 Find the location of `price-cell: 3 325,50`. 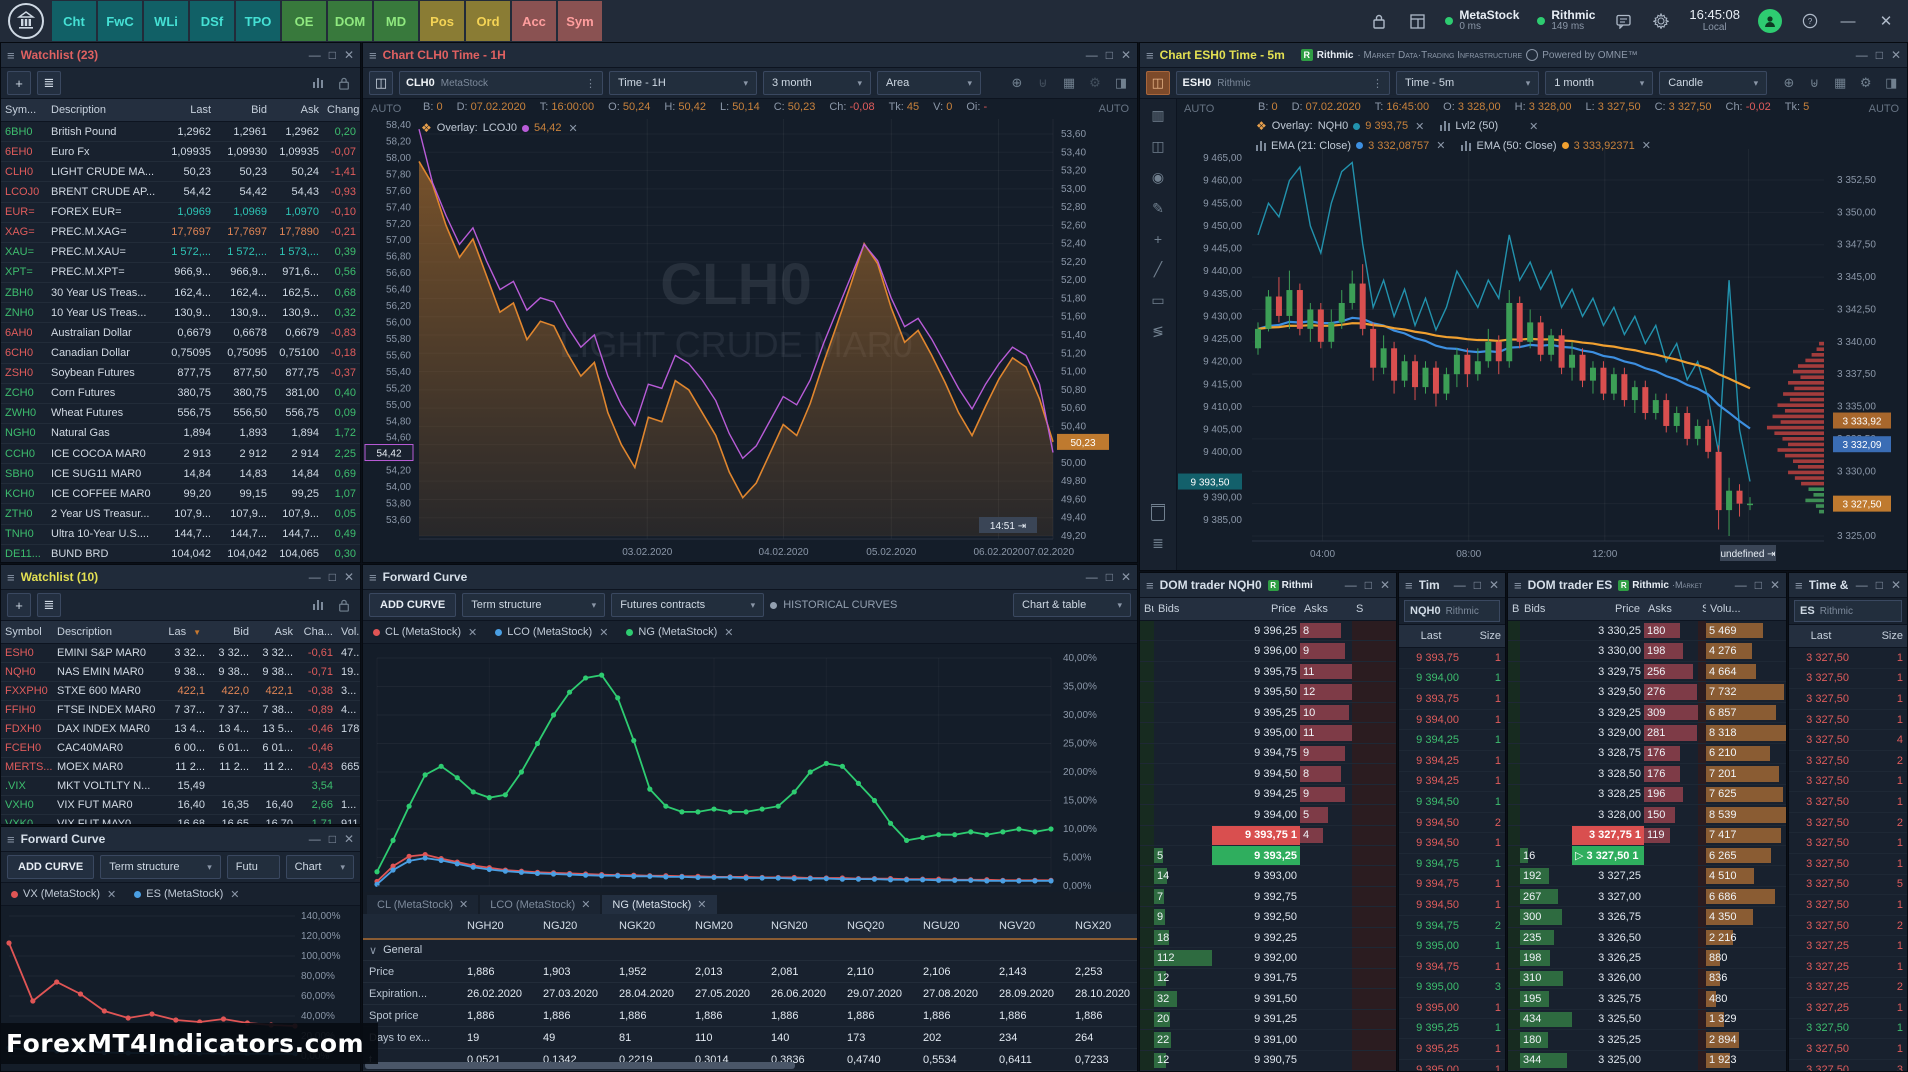

price-cell: 3 325,50 is located at coordinates (1619, 1019).